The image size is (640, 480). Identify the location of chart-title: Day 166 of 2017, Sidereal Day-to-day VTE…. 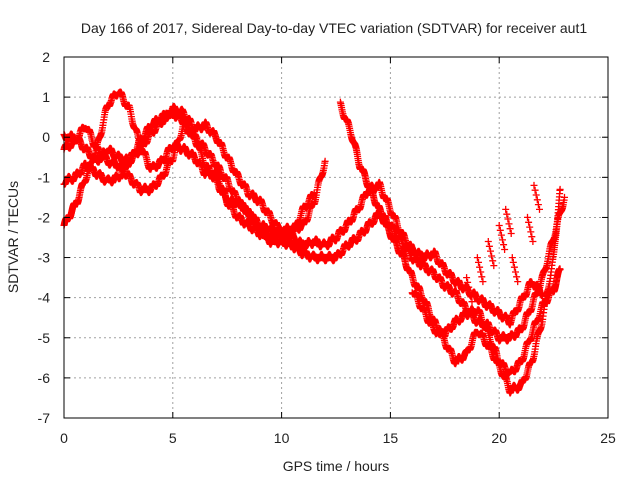
(334, 28).